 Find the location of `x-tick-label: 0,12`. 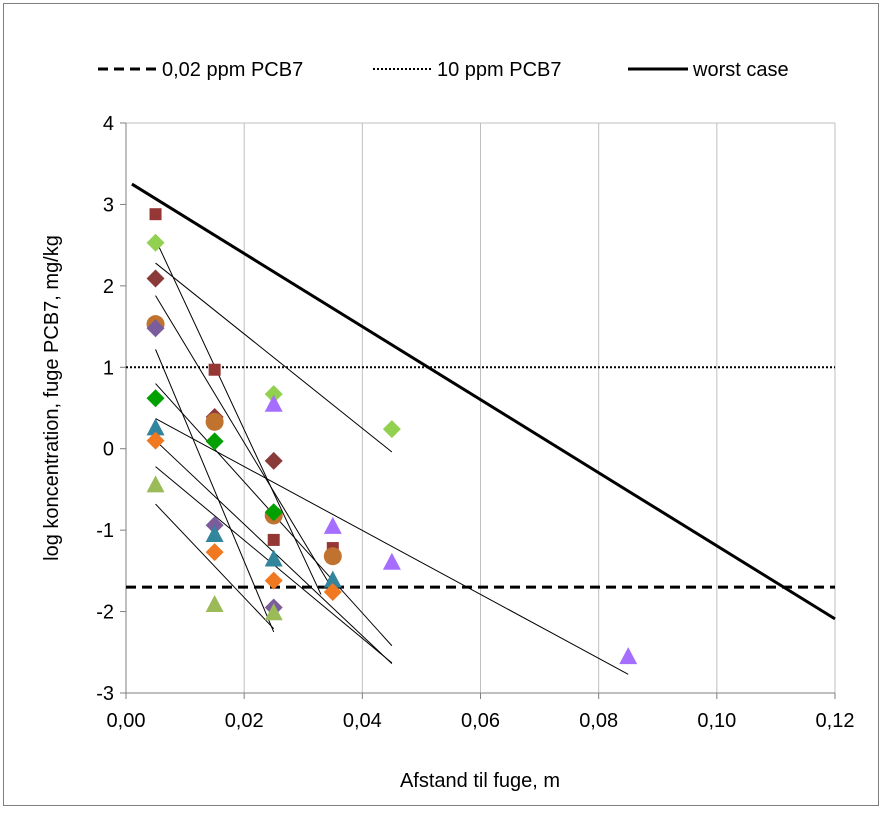

x-tick-label: 0,12 is located at coordinates (835, 721).